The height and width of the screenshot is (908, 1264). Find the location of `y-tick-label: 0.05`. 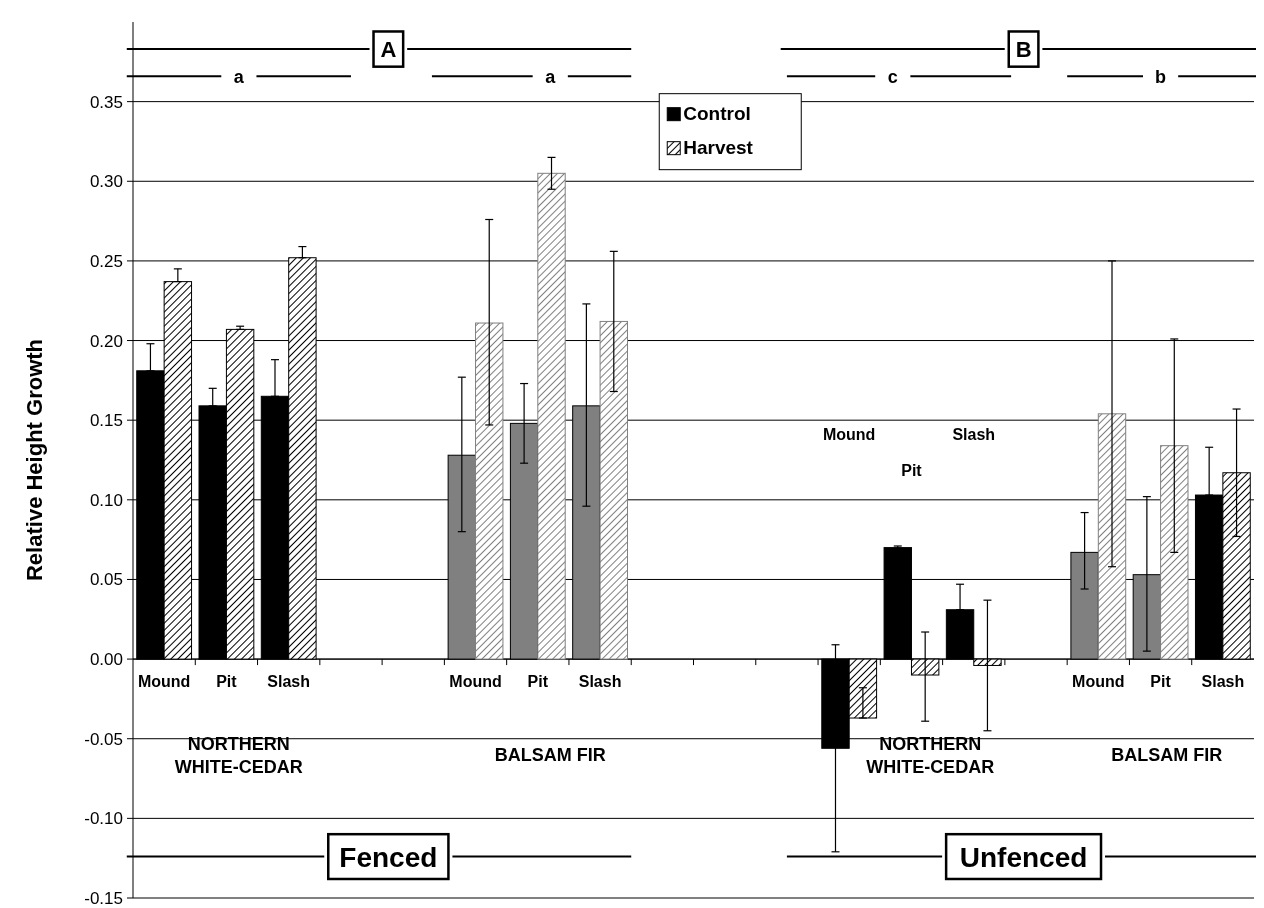

y-tick-label: 0.05 is located at coordinates (106, 580).